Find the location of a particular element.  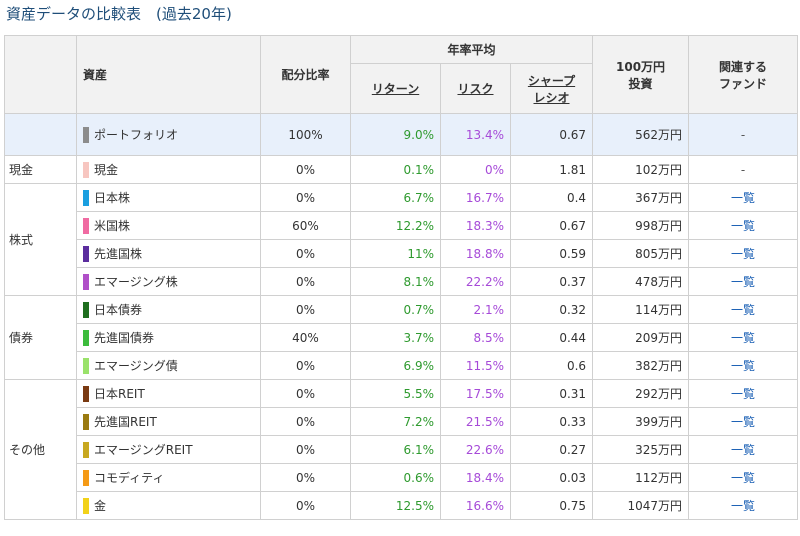

return-cell: 11% is located at coordinates (395, 253).